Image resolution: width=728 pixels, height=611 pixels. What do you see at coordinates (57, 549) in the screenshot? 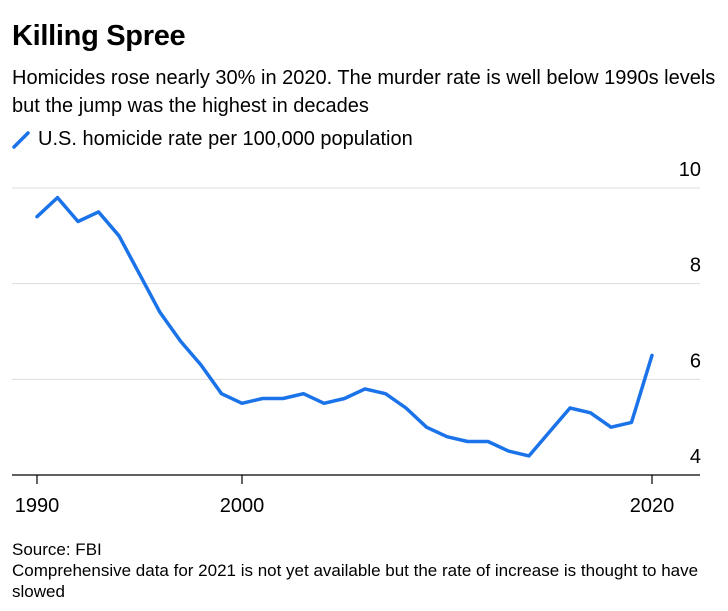
I see `source-note: Source: FBI` at bounding box center [57, 549].